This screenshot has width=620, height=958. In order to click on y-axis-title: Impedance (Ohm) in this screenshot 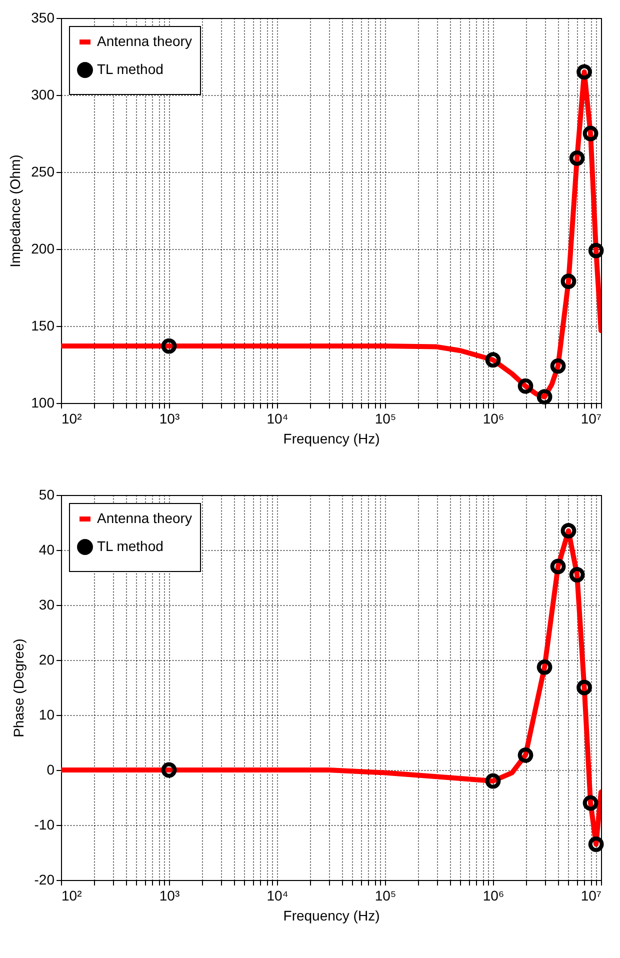, I will do `click(15, 211)`.